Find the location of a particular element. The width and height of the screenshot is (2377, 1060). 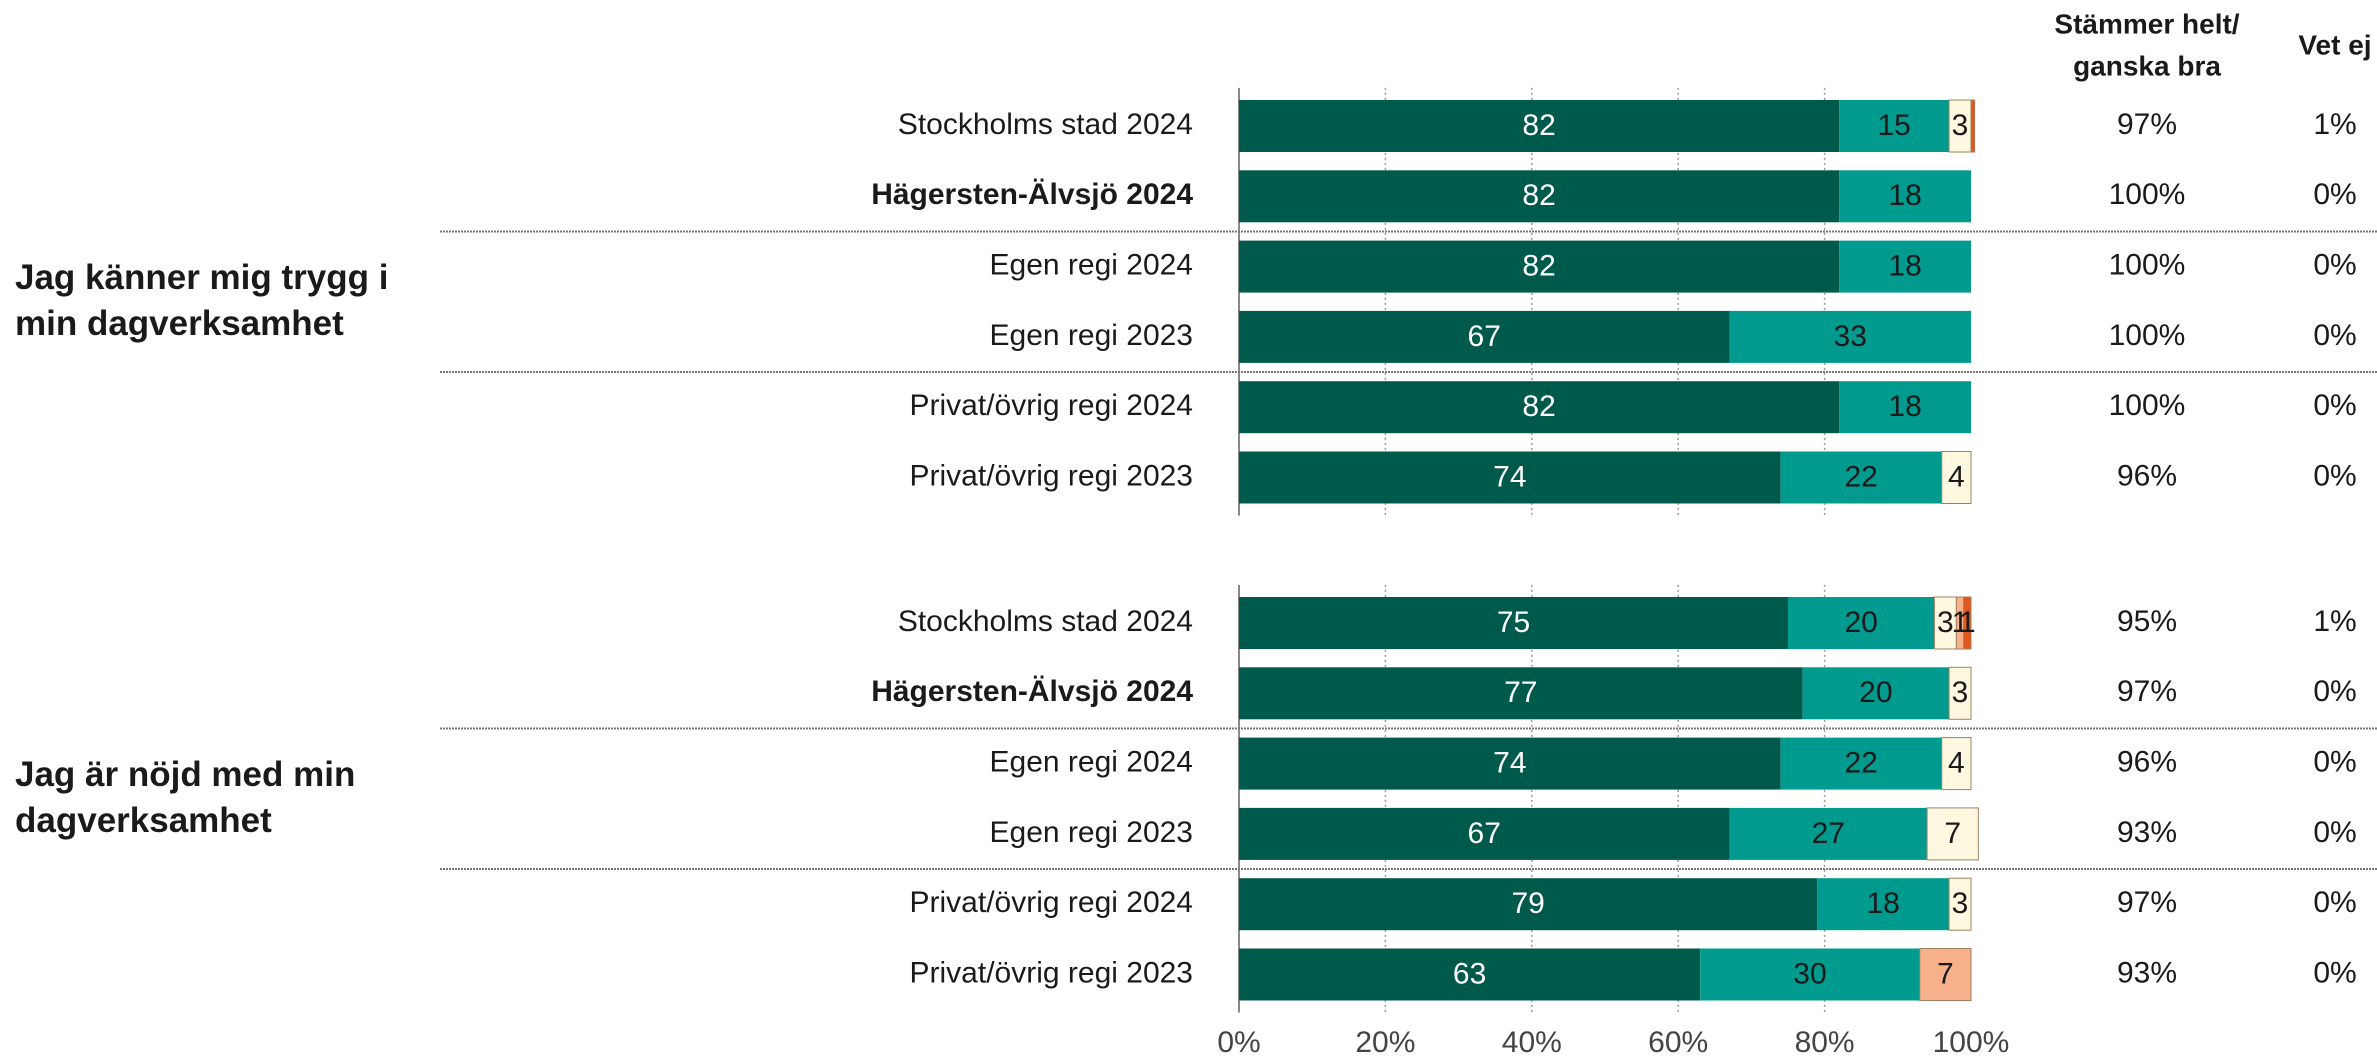

data-label: 63 is located at coordinates (1469, 973).